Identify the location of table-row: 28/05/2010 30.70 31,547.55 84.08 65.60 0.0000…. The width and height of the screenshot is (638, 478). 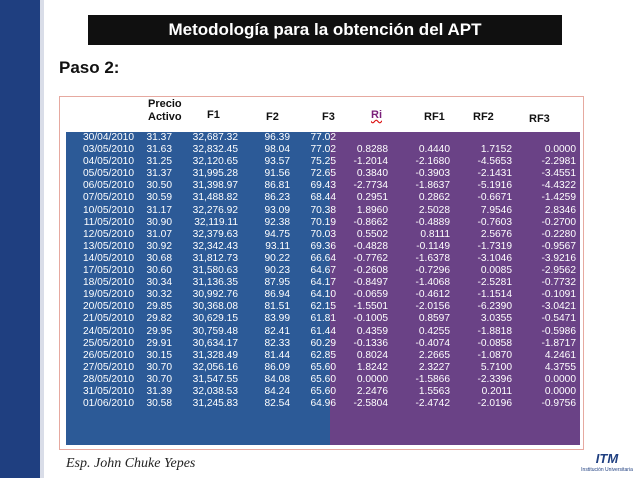
(323, 380).